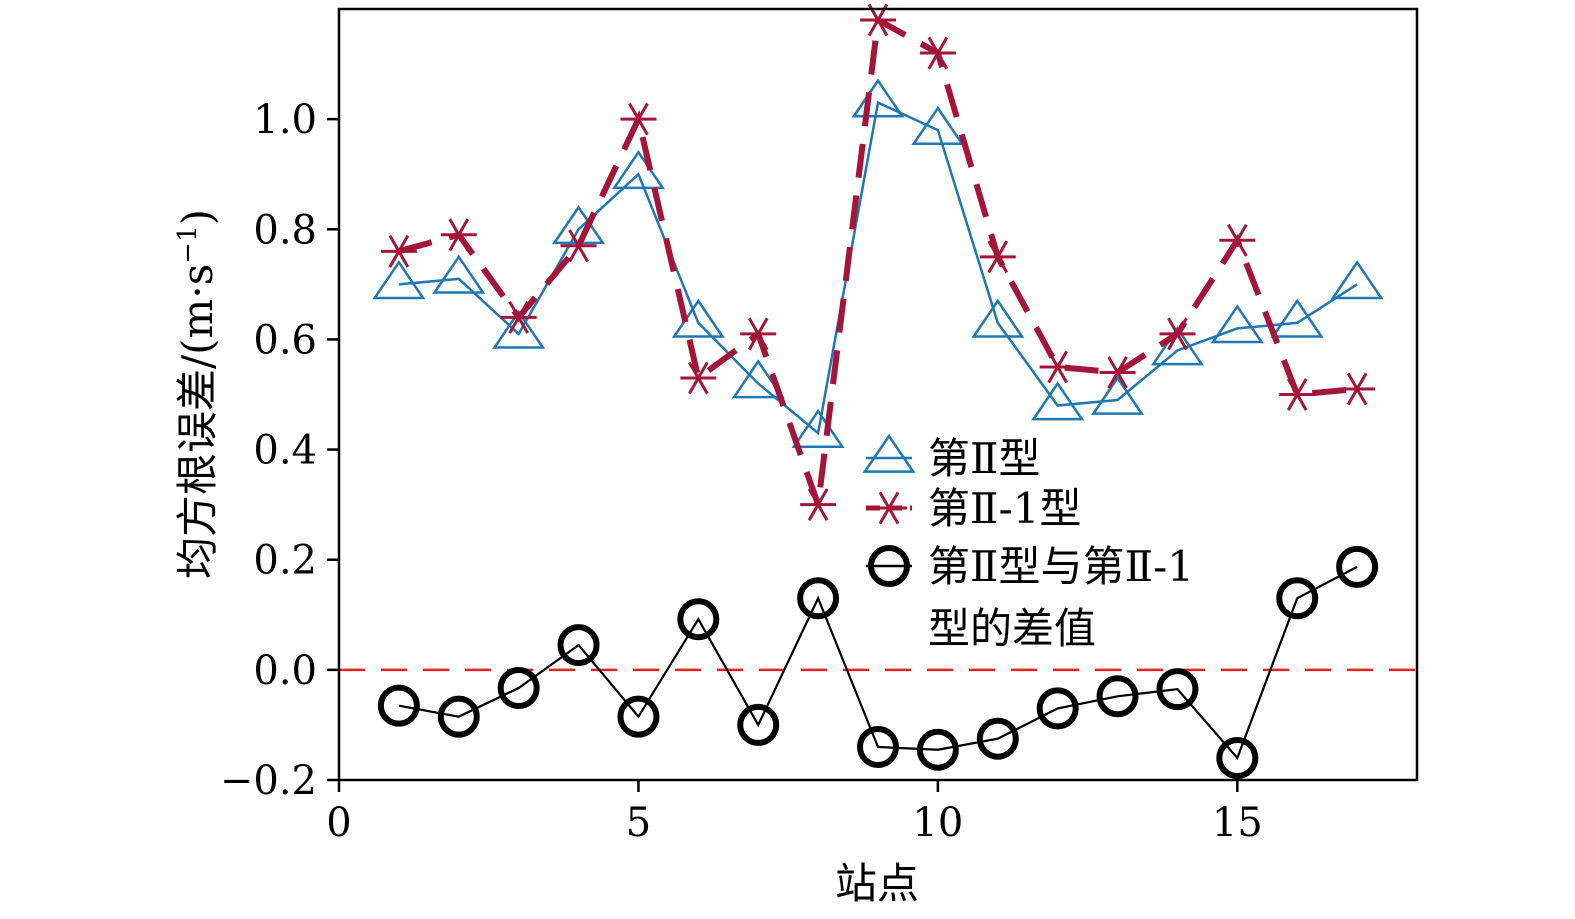 This screenshot has height=919, width=1575. I want to click on x-axis-title: 站点, so click(877, 883).